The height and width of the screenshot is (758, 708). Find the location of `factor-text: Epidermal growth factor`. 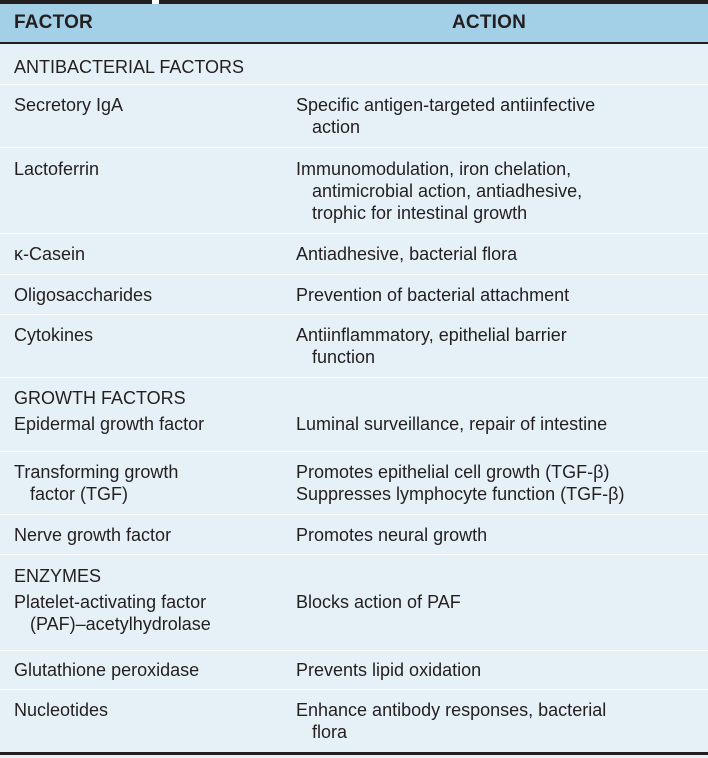

factor-text: Epidermal growth factor is located at coordinates (109, 424).